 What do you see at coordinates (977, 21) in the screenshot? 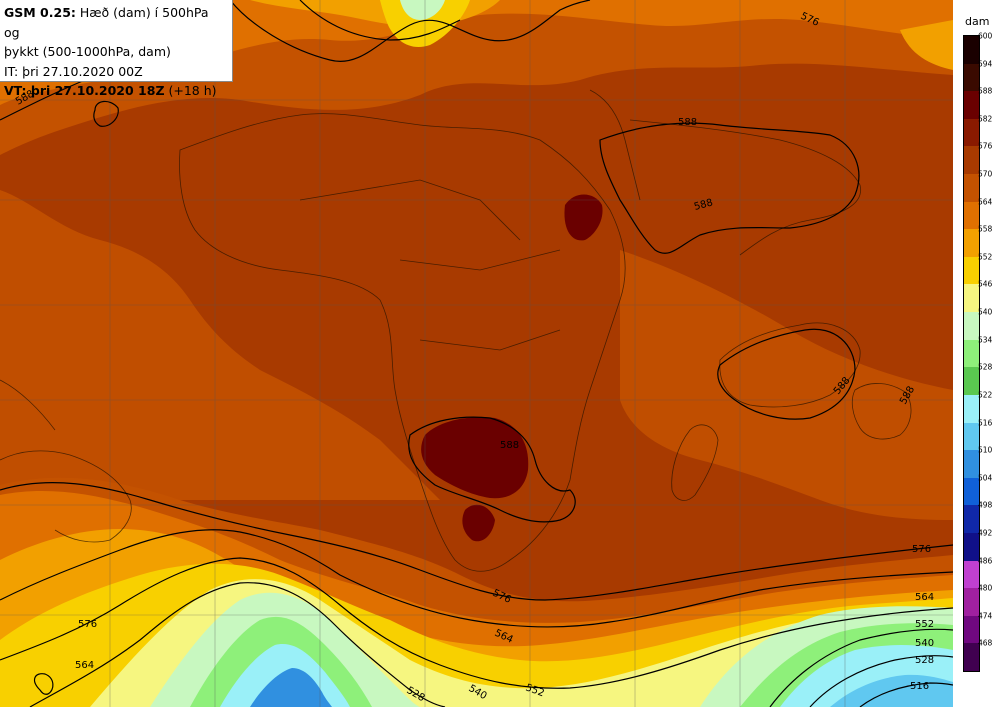
I see `legend-unit: dam` at bounding box center [977, 21].